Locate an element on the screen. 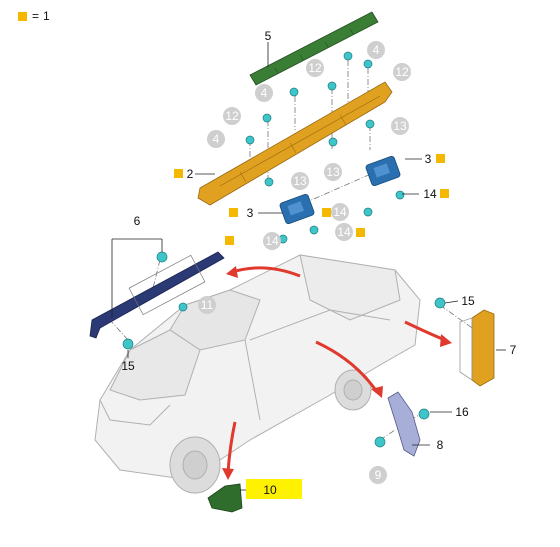  clip-15-left is located at coordinates (128, 344).